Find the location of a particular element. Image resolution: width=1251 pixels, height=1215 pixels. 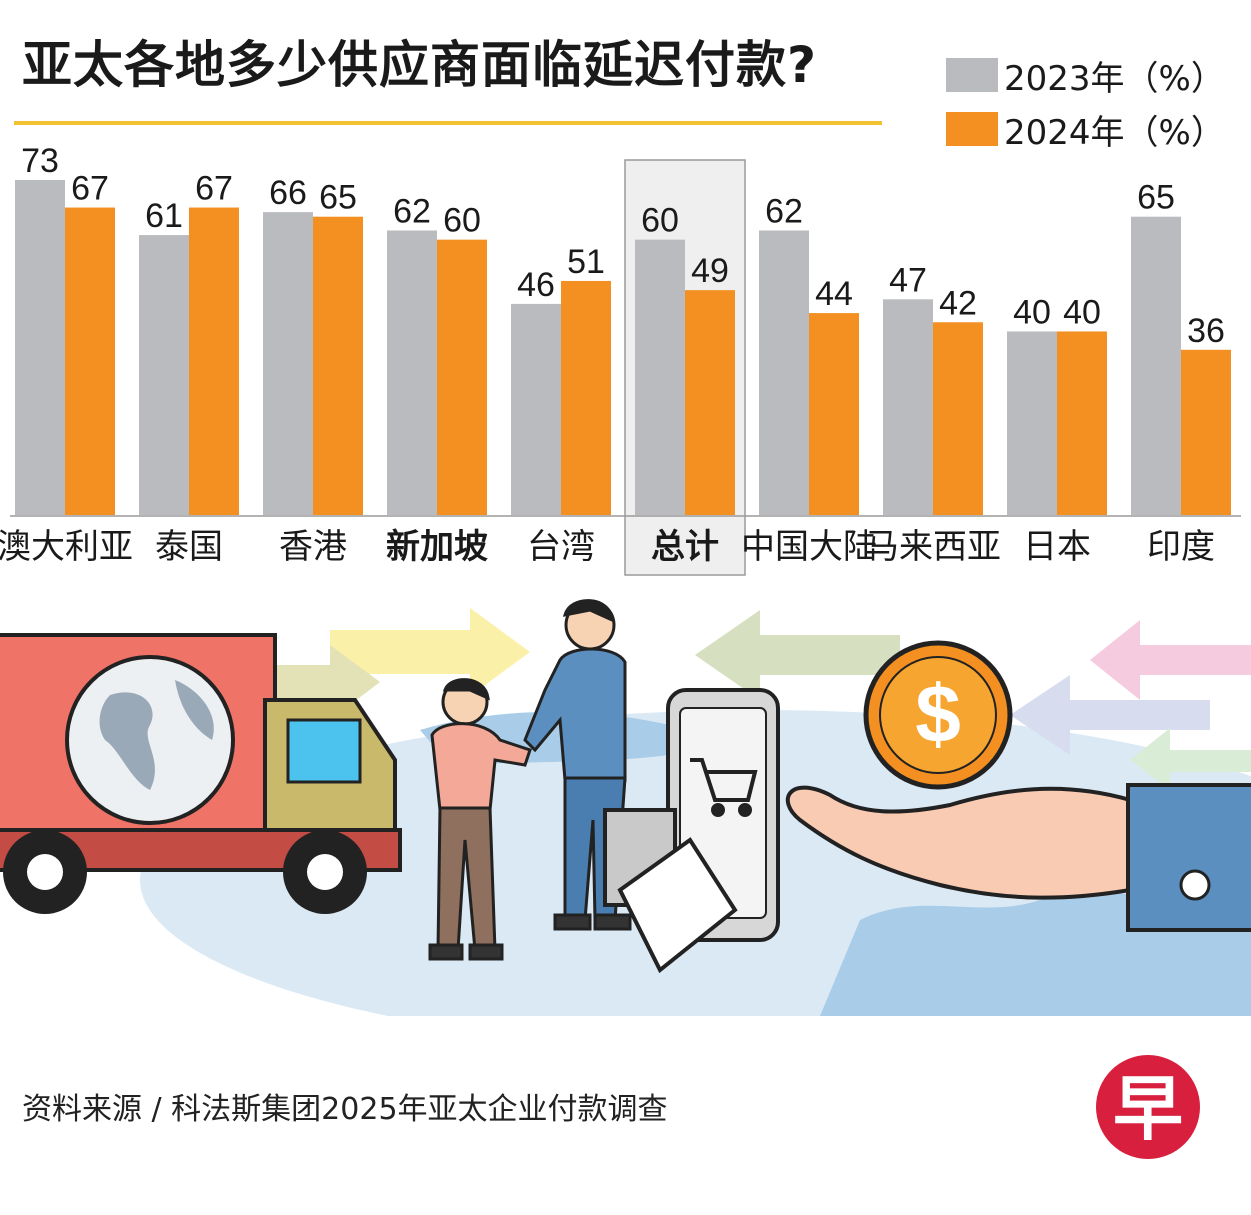

zaobao-logo: 早 is located at coordinates (1148, 1107).